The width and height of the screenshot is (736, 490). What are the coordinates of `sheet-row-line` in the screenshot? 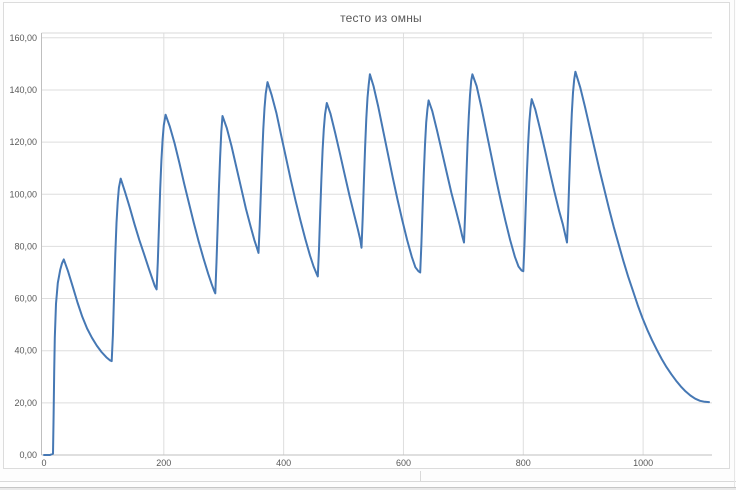 It's located at (368, 481).